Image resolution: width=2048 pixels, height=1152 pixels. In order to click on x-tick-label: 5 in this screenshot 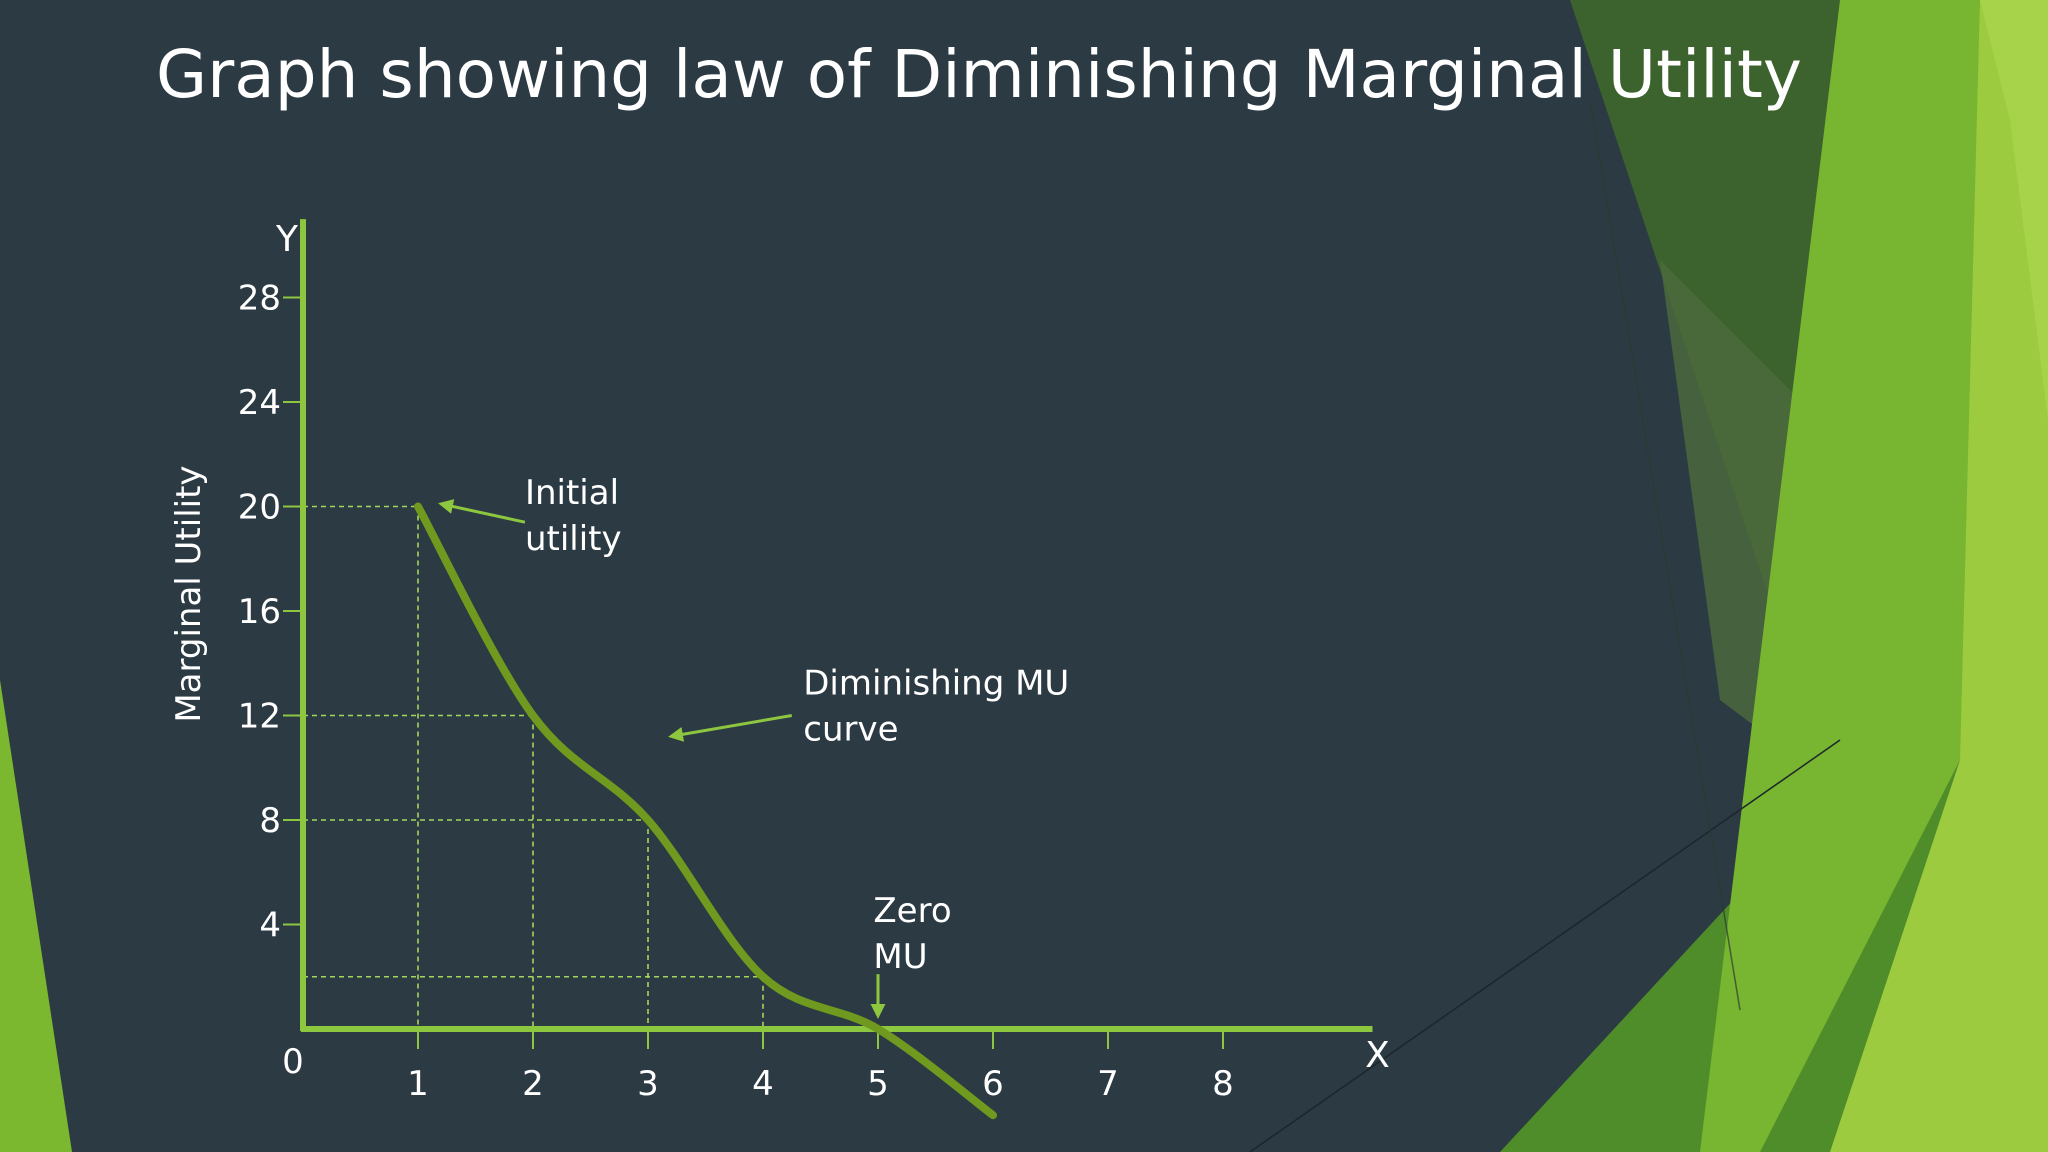, I will do `click(878, 1084)`.